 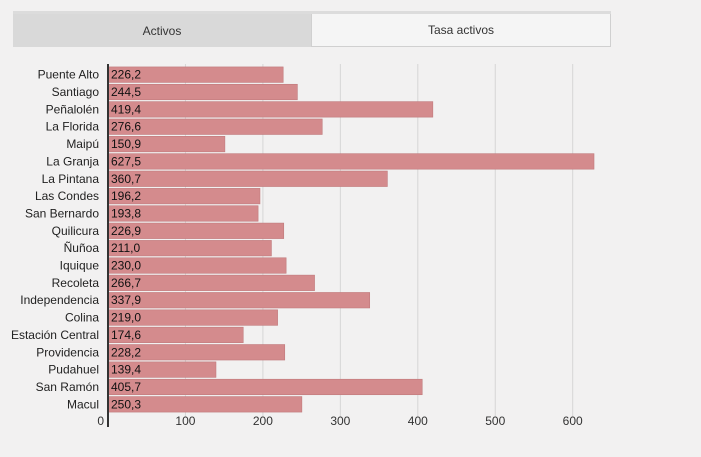 What do you see at coordinates (126, 283) in the screenshot?
I see `value-label: 266,7` at bounding box center [126, 283].